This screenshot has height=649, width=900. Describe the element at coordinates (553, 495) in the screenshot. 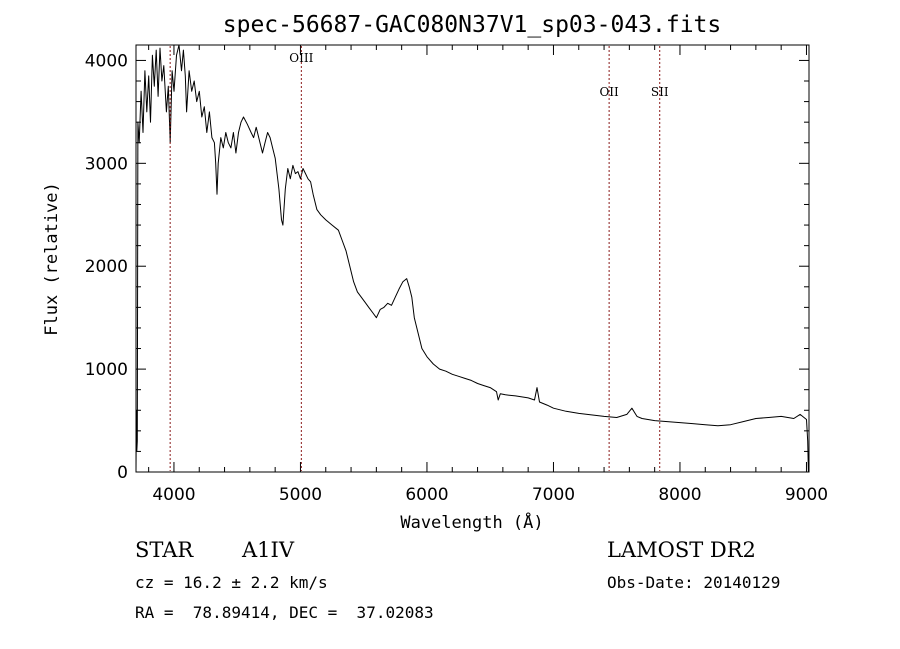

I see `x-tick-label: 7000` at that location.